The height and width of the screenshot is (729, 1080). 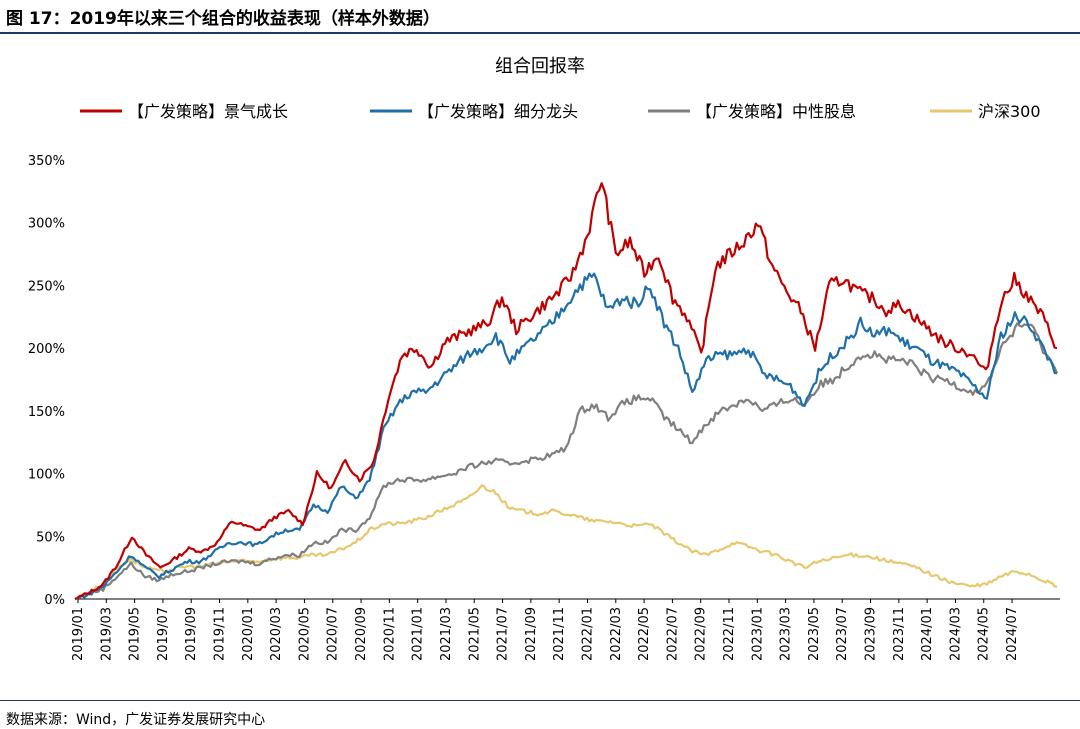 I want to click on x-tick-label: 2019/11, so click(x=220, y=634).